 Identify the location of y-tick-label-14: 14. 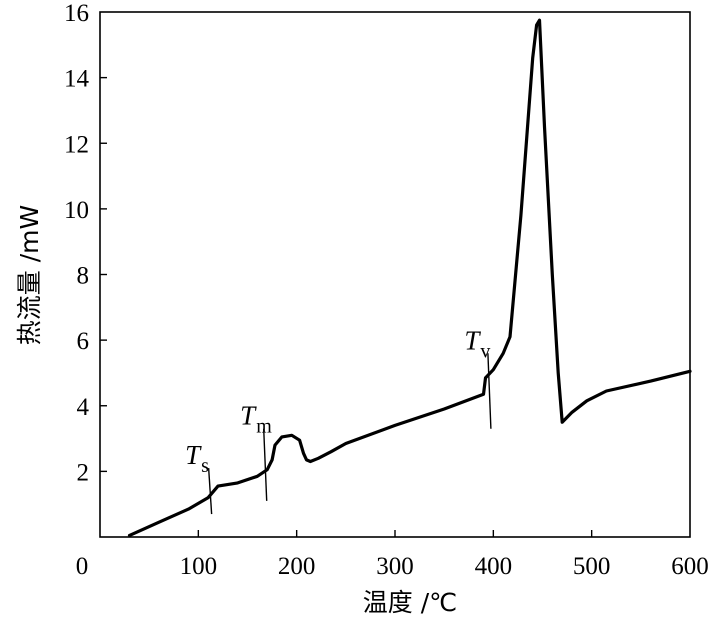
(77, 79).